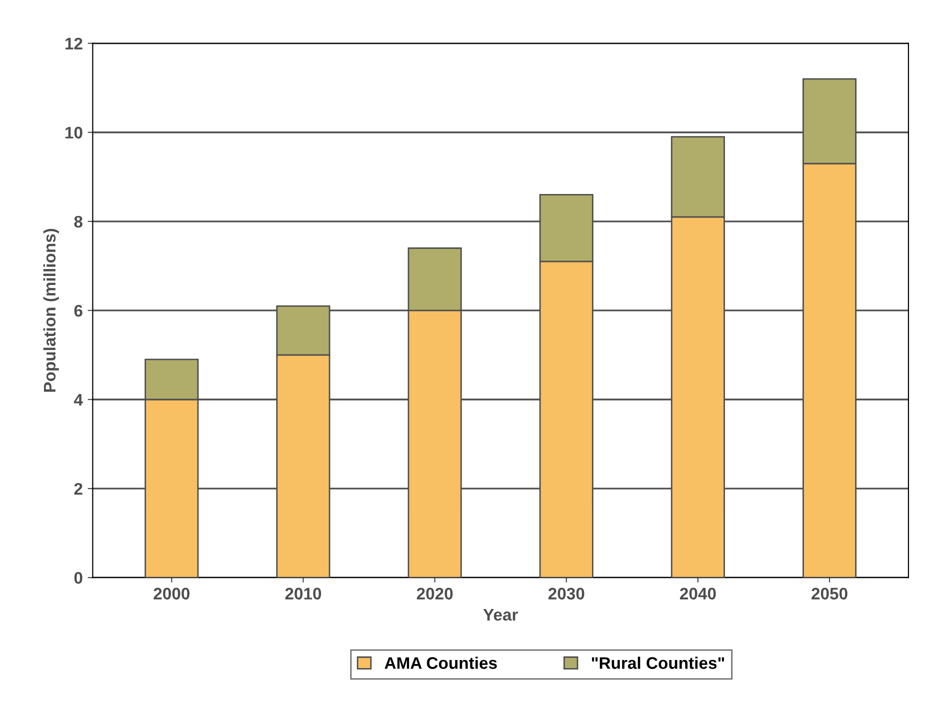 The width and height of the screenshot is (927, 722). I want to click on y-tick-label: 2, so click(78, 488).